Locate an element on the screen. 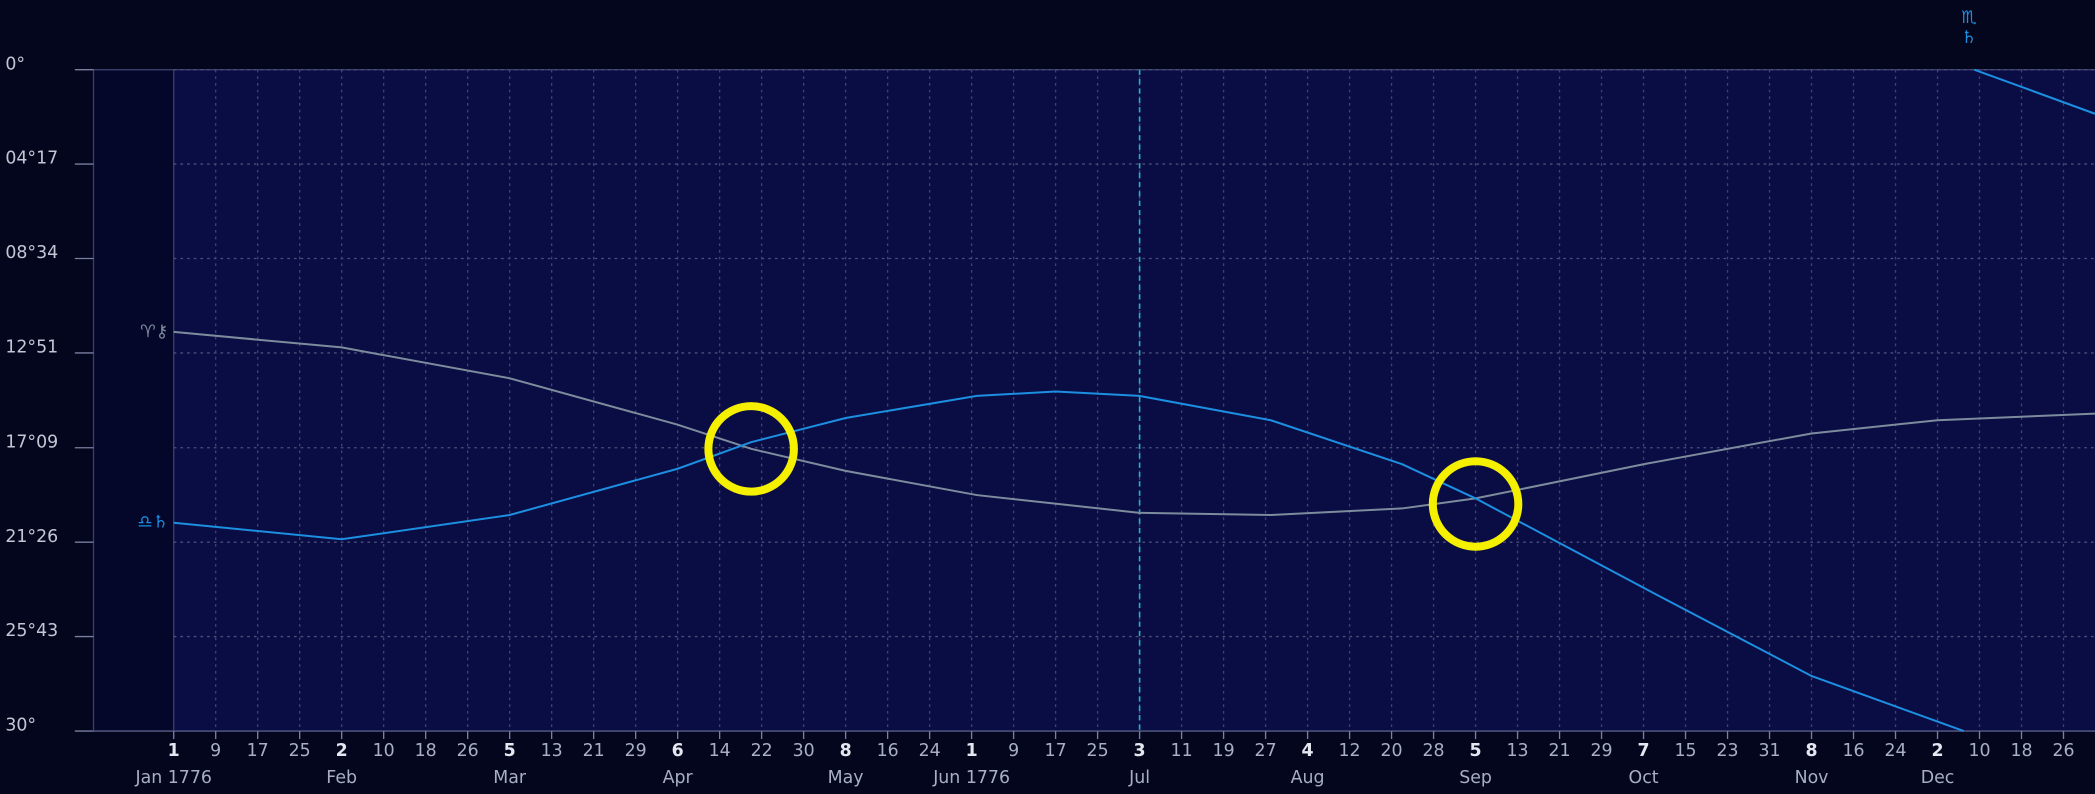 Image resolution: width=2095 pixels, height=794 pixels. x-tick-label: 19 is located at coordinates (1224, 751).